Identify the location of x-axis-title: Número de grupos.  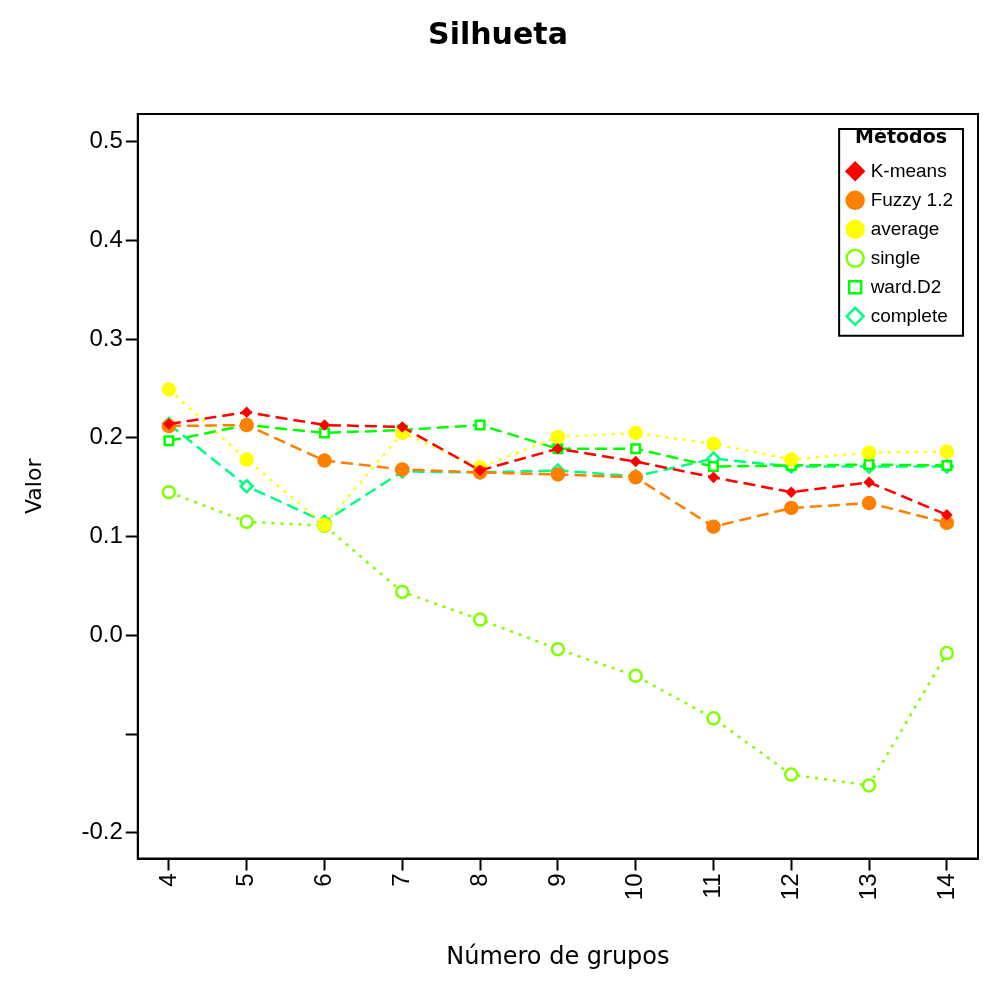
(558, 955).